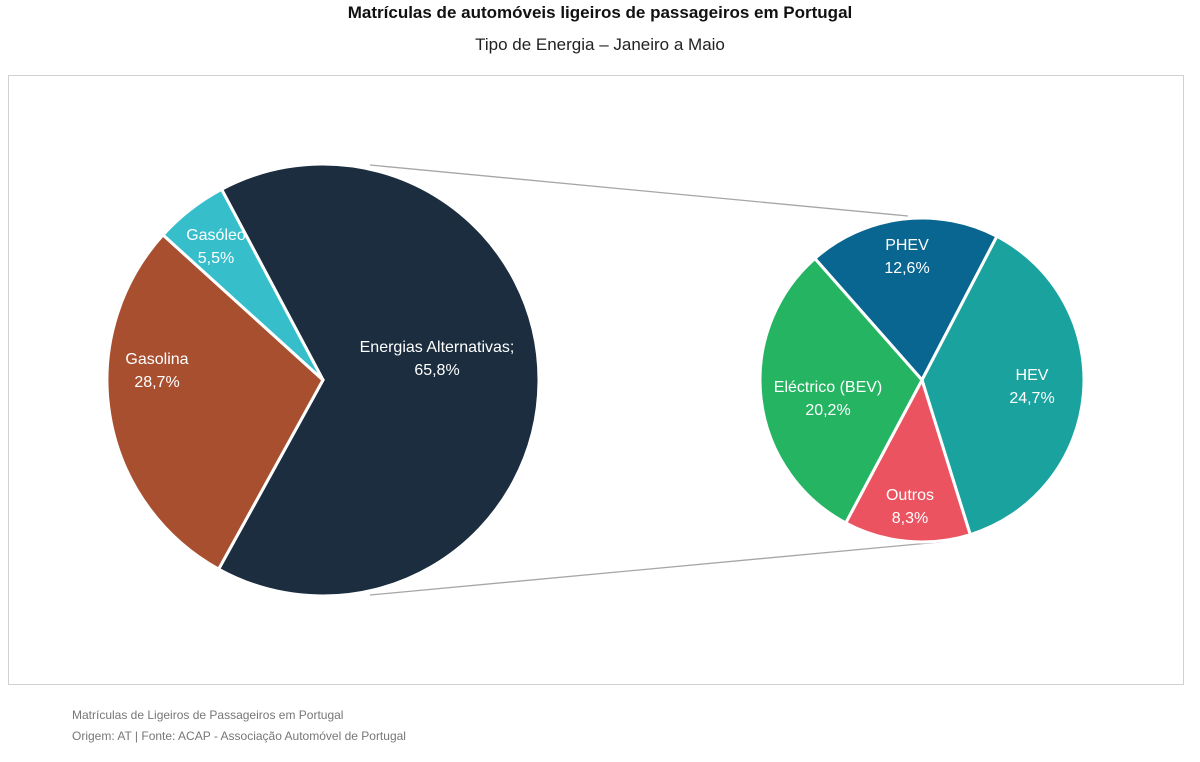 The image size is (1200, 762). Describe the element at coordinates (828, 387) in the screenshot. I see `secondary-pie-label-3: Eléctrico (BEV)` at that location.